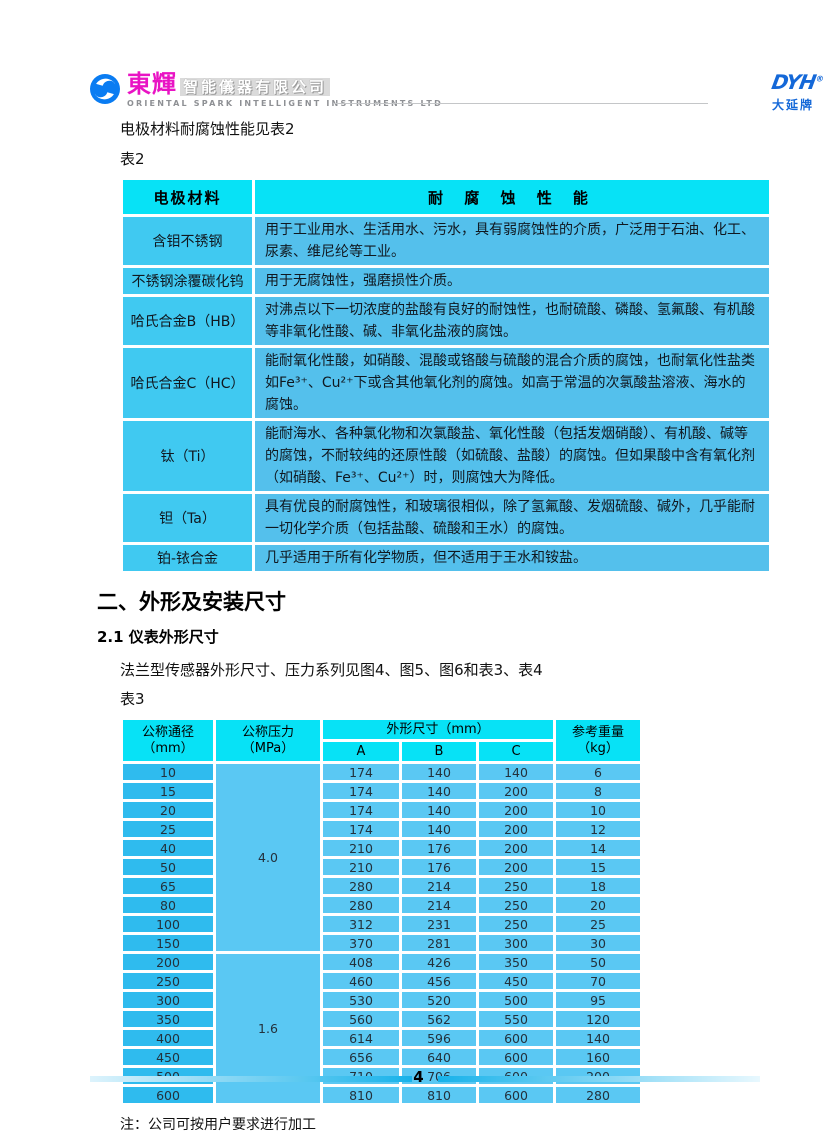  I want to click on weight-cell: 20, so click(598, 905).